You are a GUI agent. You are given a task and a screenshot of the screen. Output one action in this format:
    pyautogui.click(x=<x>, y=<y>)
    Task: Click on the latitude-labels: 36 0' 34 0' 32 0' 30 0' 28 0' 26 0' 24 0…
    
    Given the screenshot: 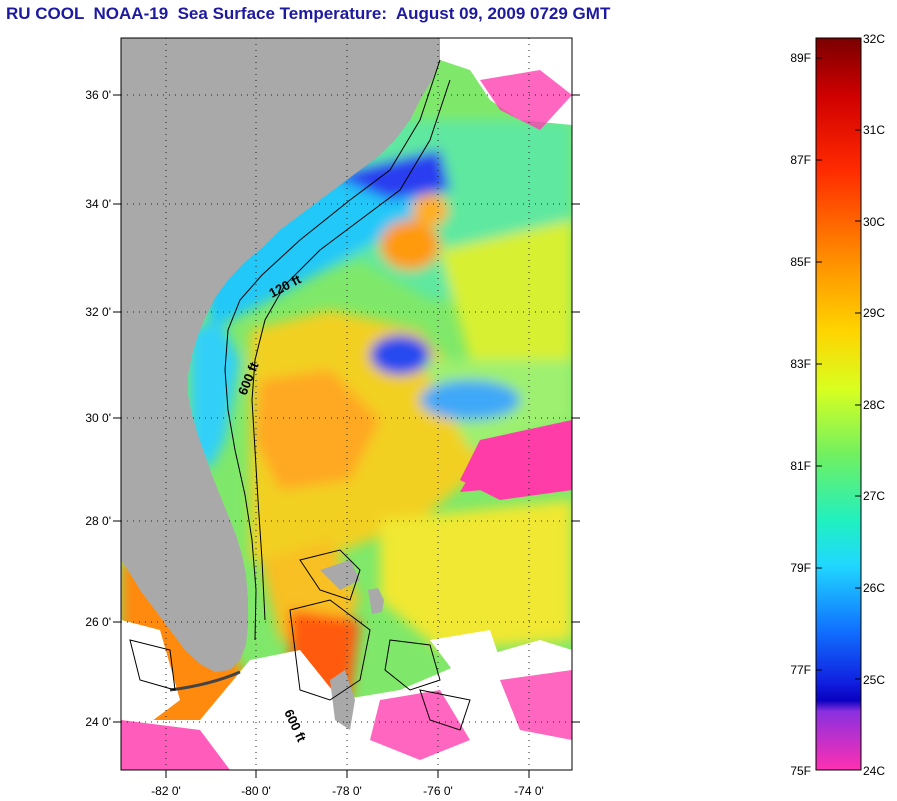 What is the action you would take?
    pyautogui.click(x=98, y=408)
    